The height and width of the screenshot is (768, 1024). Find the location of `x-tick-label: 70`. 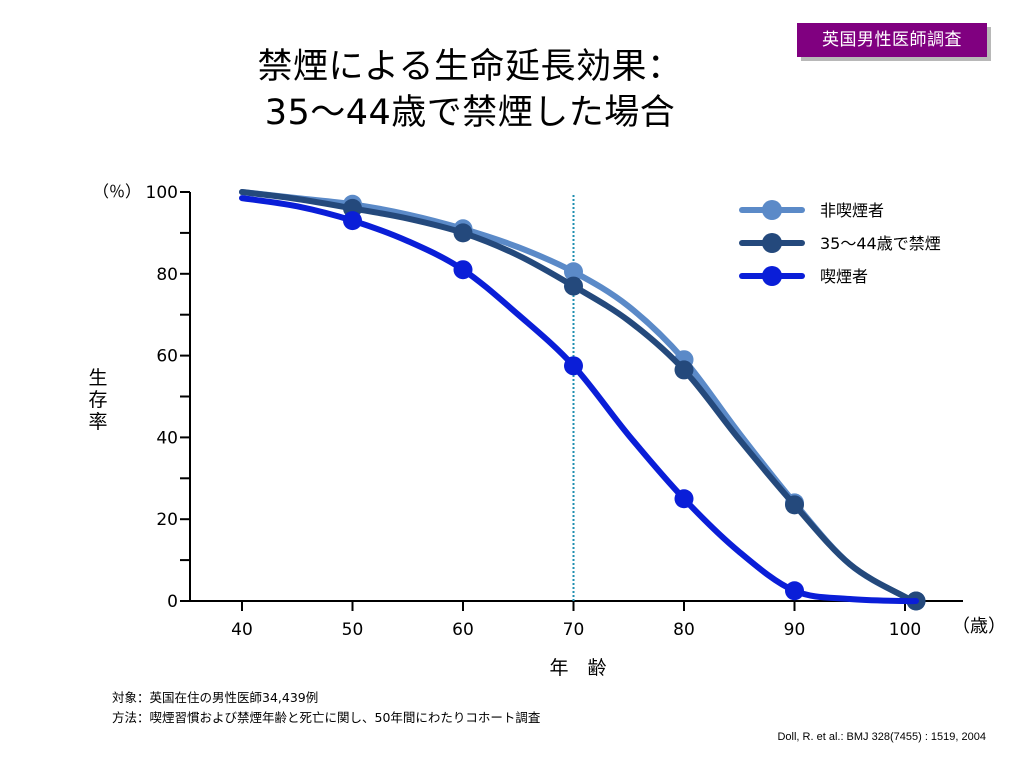

x-tick-label: 70 is located at coordinates (574, 630).